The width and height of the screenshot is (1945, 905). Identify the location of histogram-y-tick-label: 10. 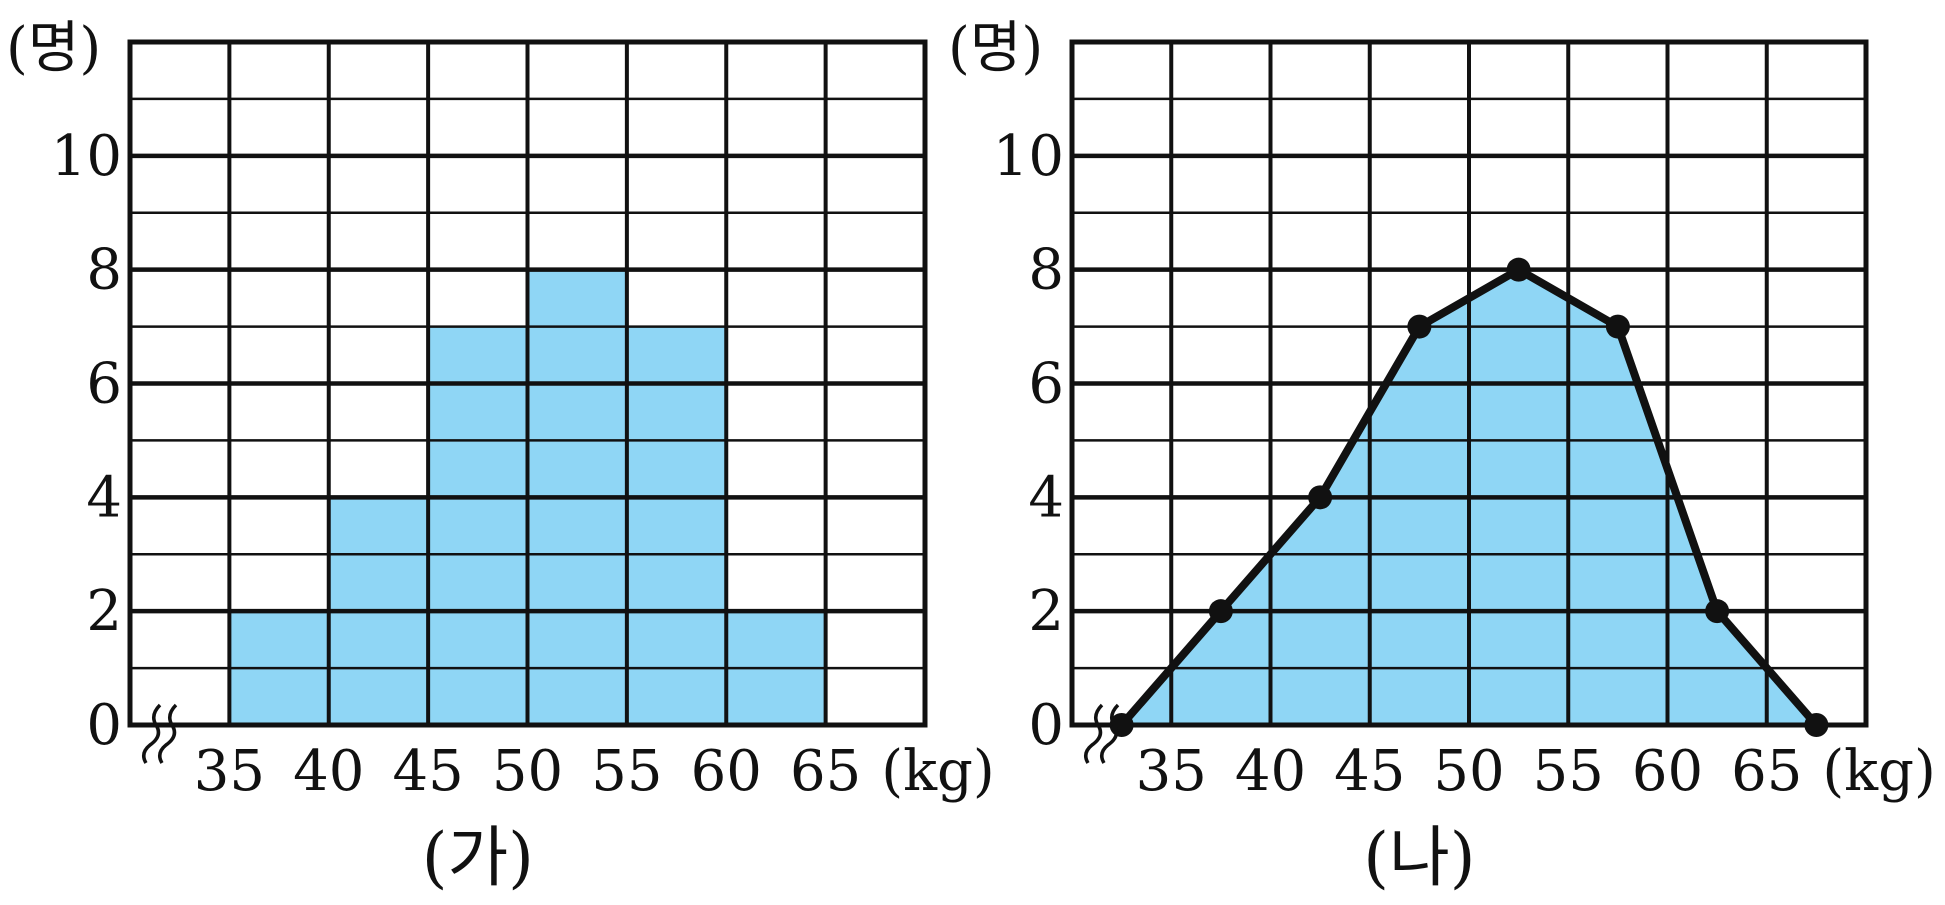
(86, 156).